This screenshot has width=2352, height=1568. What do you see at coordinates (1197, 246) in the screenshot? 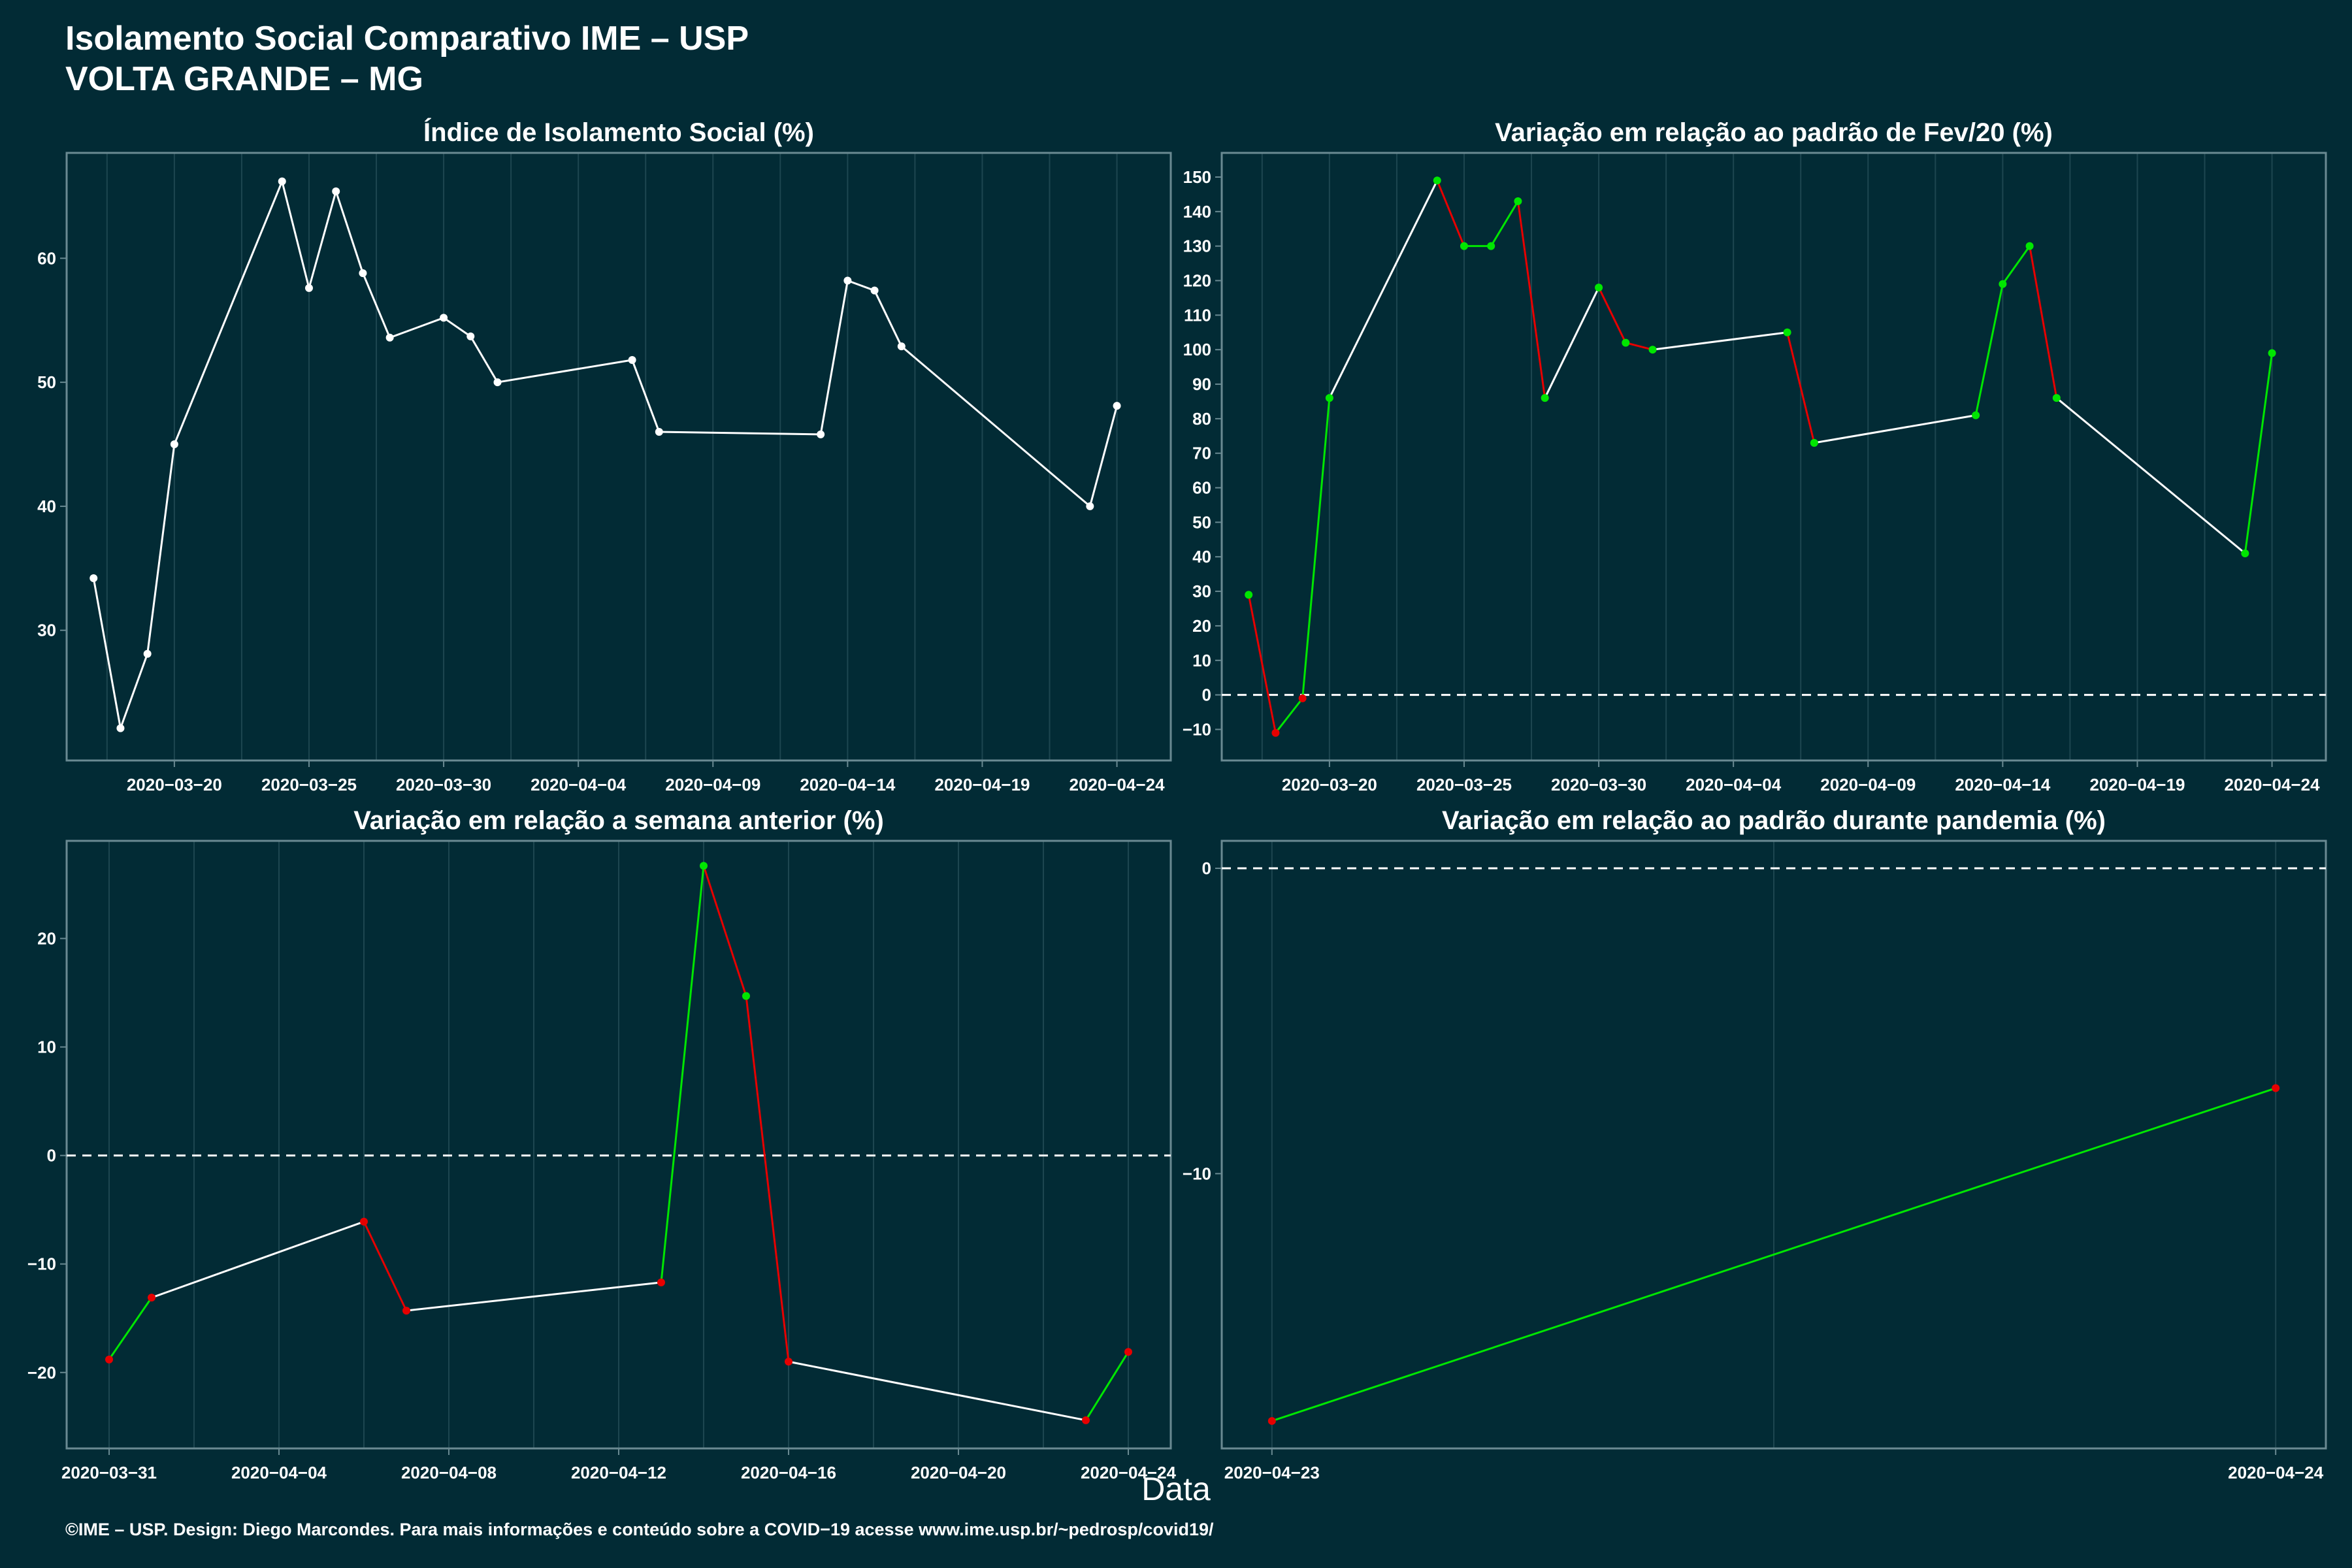
I see `y-tick-label: 130` at bounding box center [1197, 246].